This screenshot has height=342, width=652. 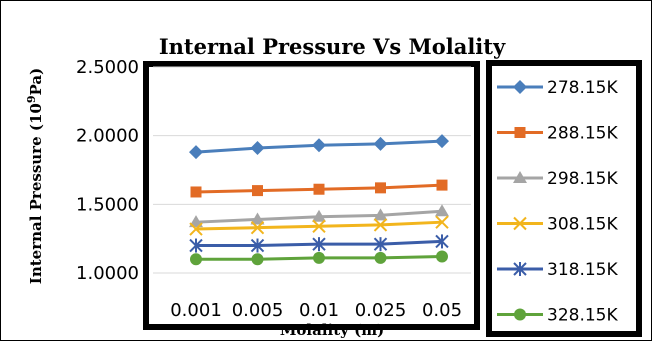 What do you see at coordinates (107, 273) in the screenshot?
I see `y-tick-label: 1.0000` at bounding box center [107, 273].